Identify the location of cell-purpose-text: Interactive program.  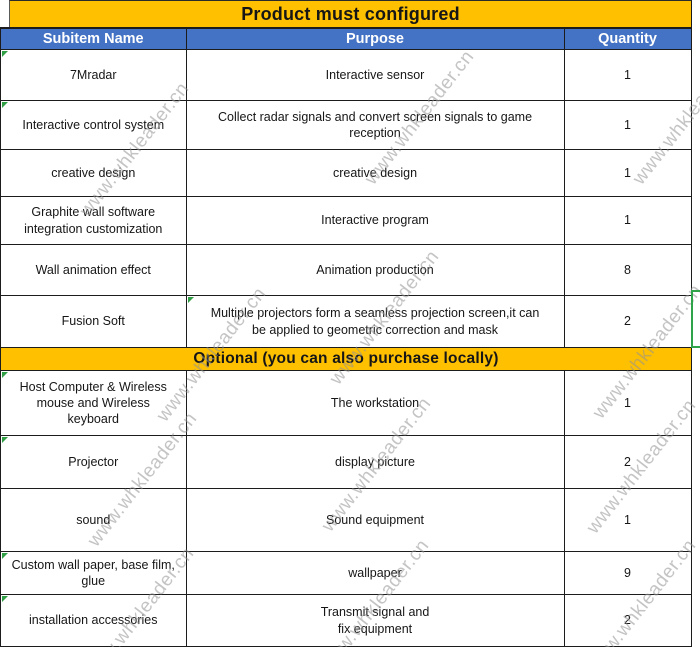
(375, 220).